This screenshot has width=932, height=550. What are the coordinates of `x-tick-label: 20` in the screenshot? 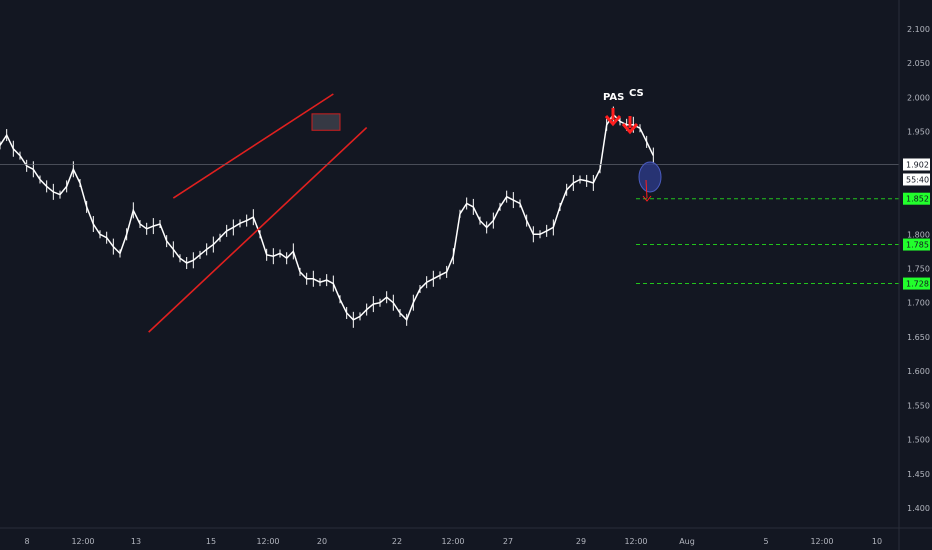 It's located at (322, 541).